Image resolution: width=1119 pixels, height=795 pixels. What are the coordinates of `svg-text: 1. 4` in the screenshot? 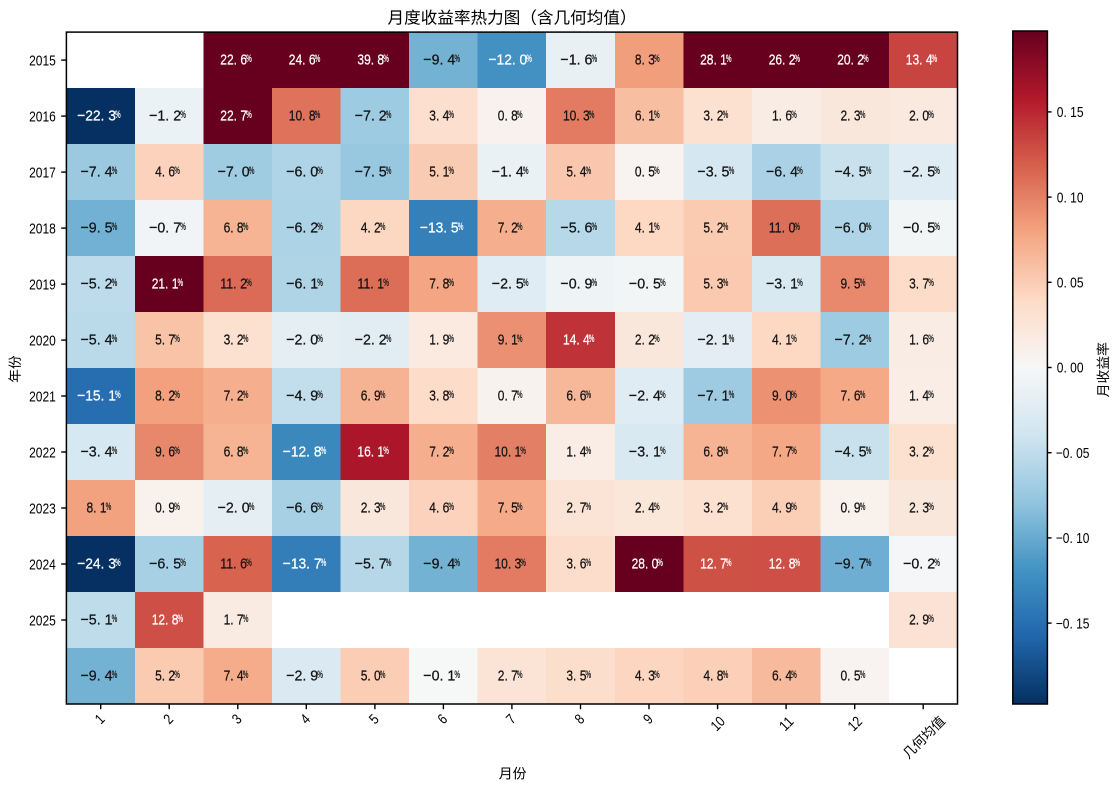 It's located at (919, 396).